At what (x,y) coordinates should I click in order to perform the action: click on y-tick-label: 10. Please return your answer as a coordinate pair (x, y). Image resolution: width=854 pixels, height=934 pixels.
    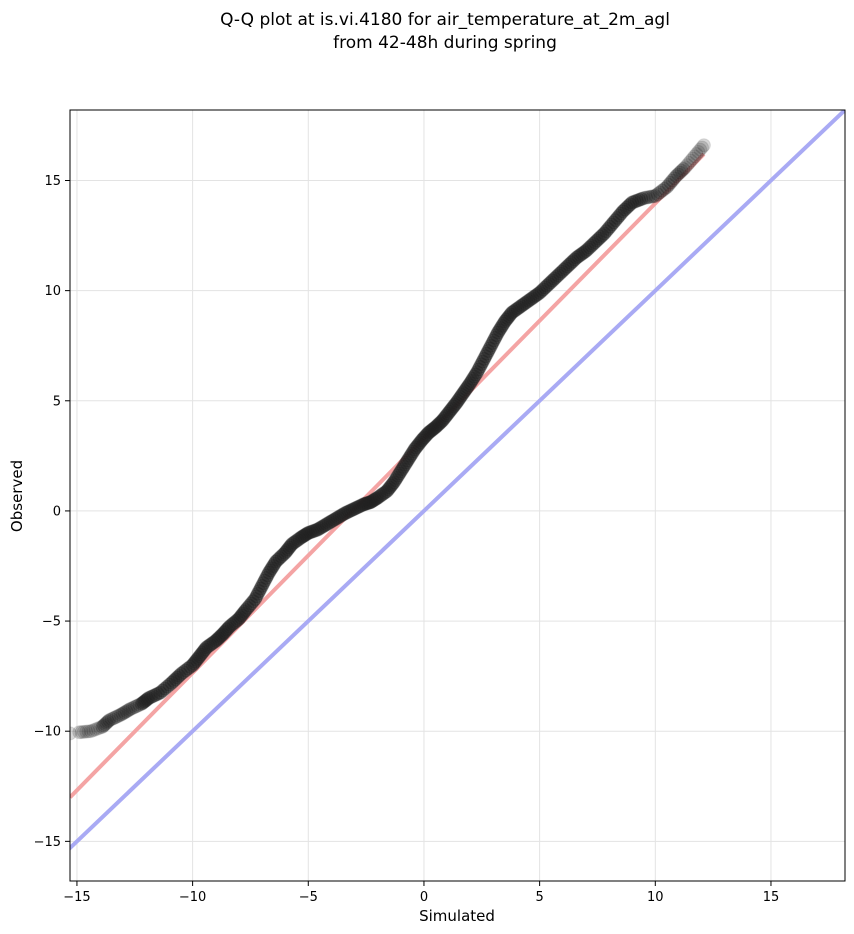
    Looking at the image, I should click on (52, 291).